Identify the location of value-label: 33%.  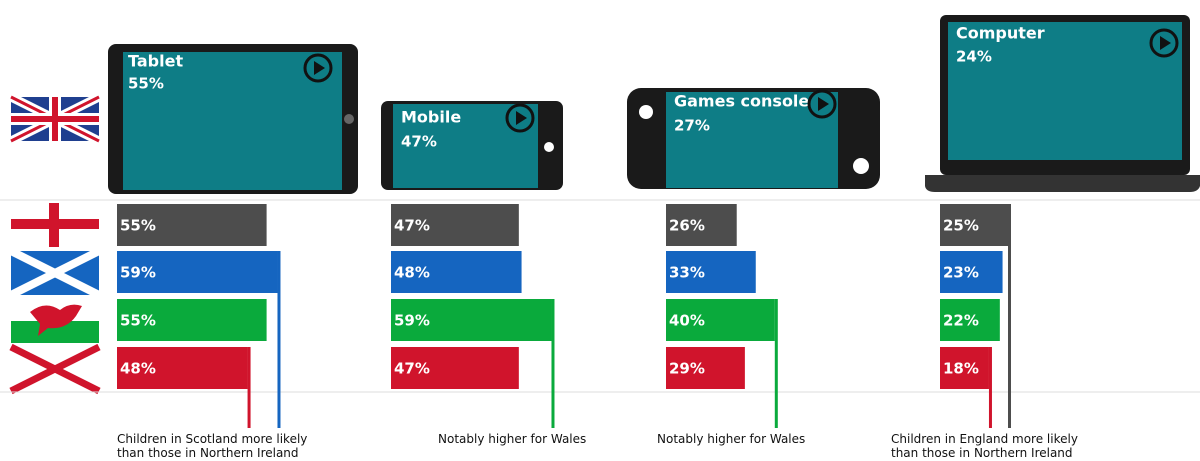
(687, 273).